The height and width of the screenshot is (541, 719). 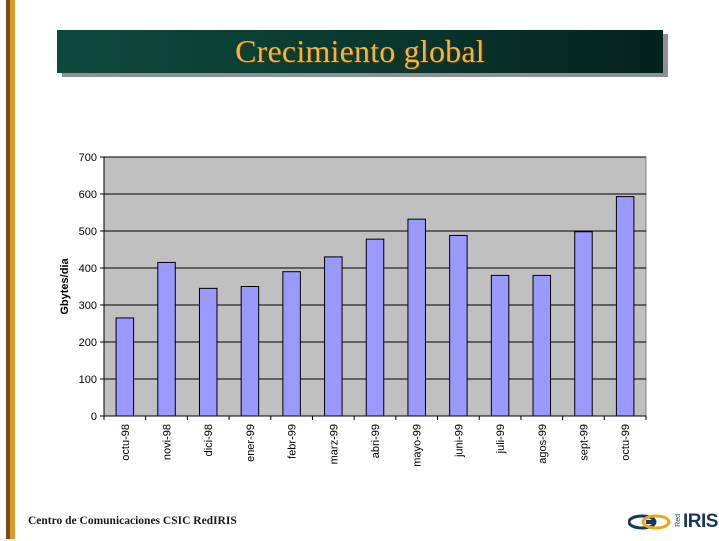 I want to click on y-axis-label: Gbytes/dia, so click(x=65, y=286).